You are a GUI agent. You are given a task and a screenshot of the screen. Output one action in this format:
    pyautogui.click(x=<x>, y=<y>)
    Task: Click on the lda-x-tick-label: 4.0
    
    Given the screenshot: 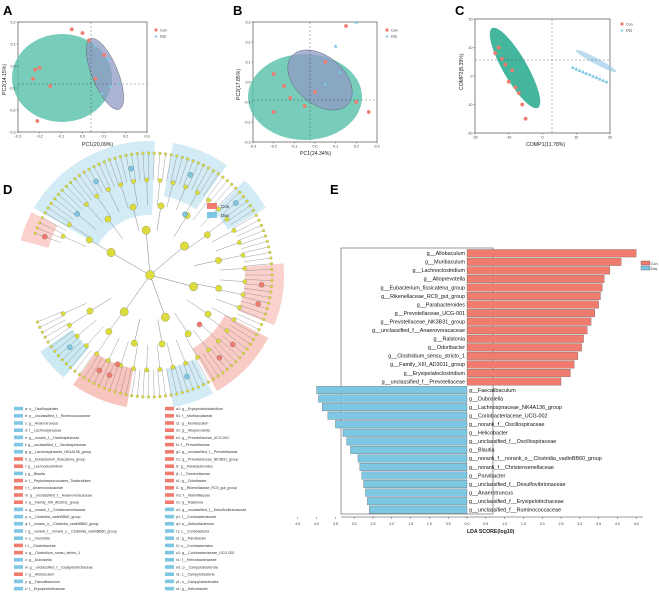 What is the action you would take?
    pyautogui.click(x=617, y=524)
    